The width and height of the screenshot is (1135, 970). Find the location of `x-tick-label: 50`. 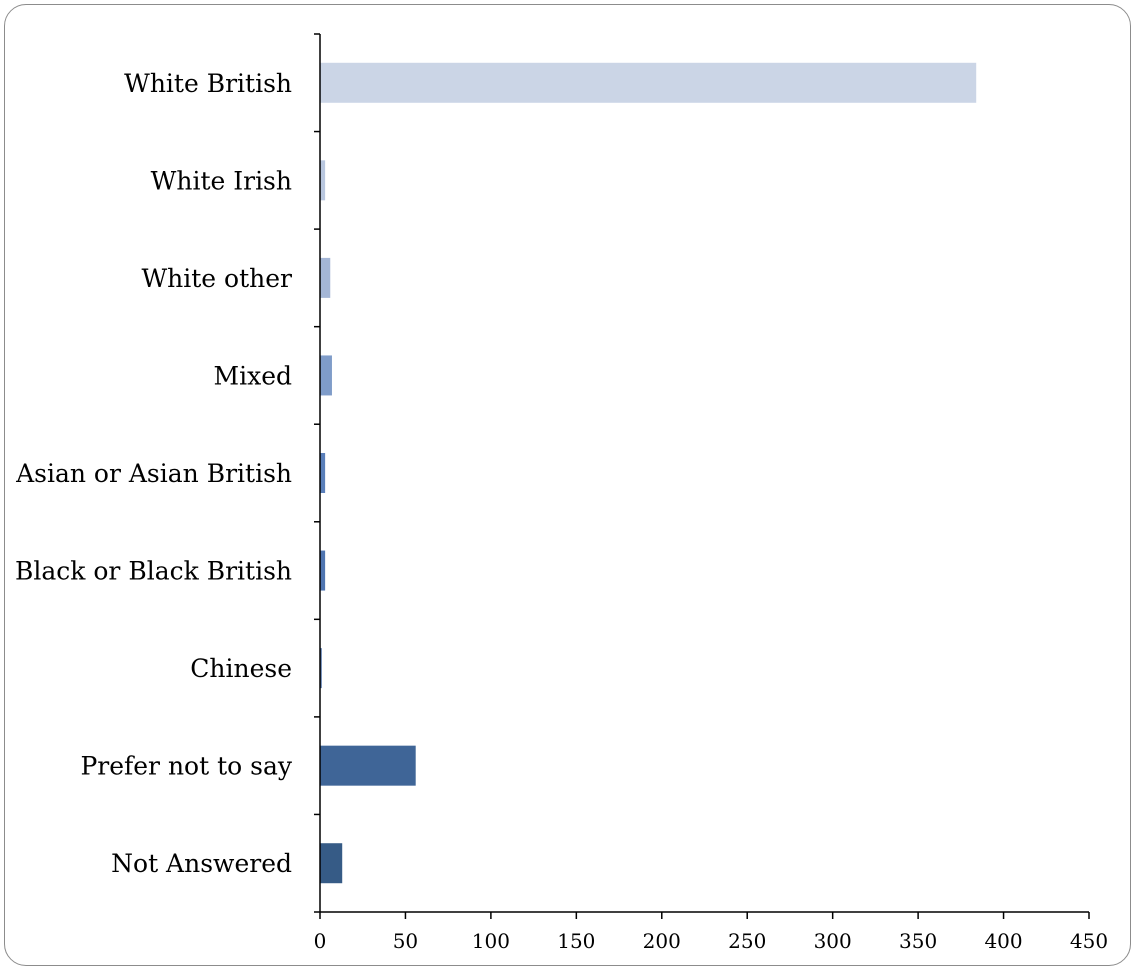

x-tick-label: 50 is located at coordinates (405, 941).